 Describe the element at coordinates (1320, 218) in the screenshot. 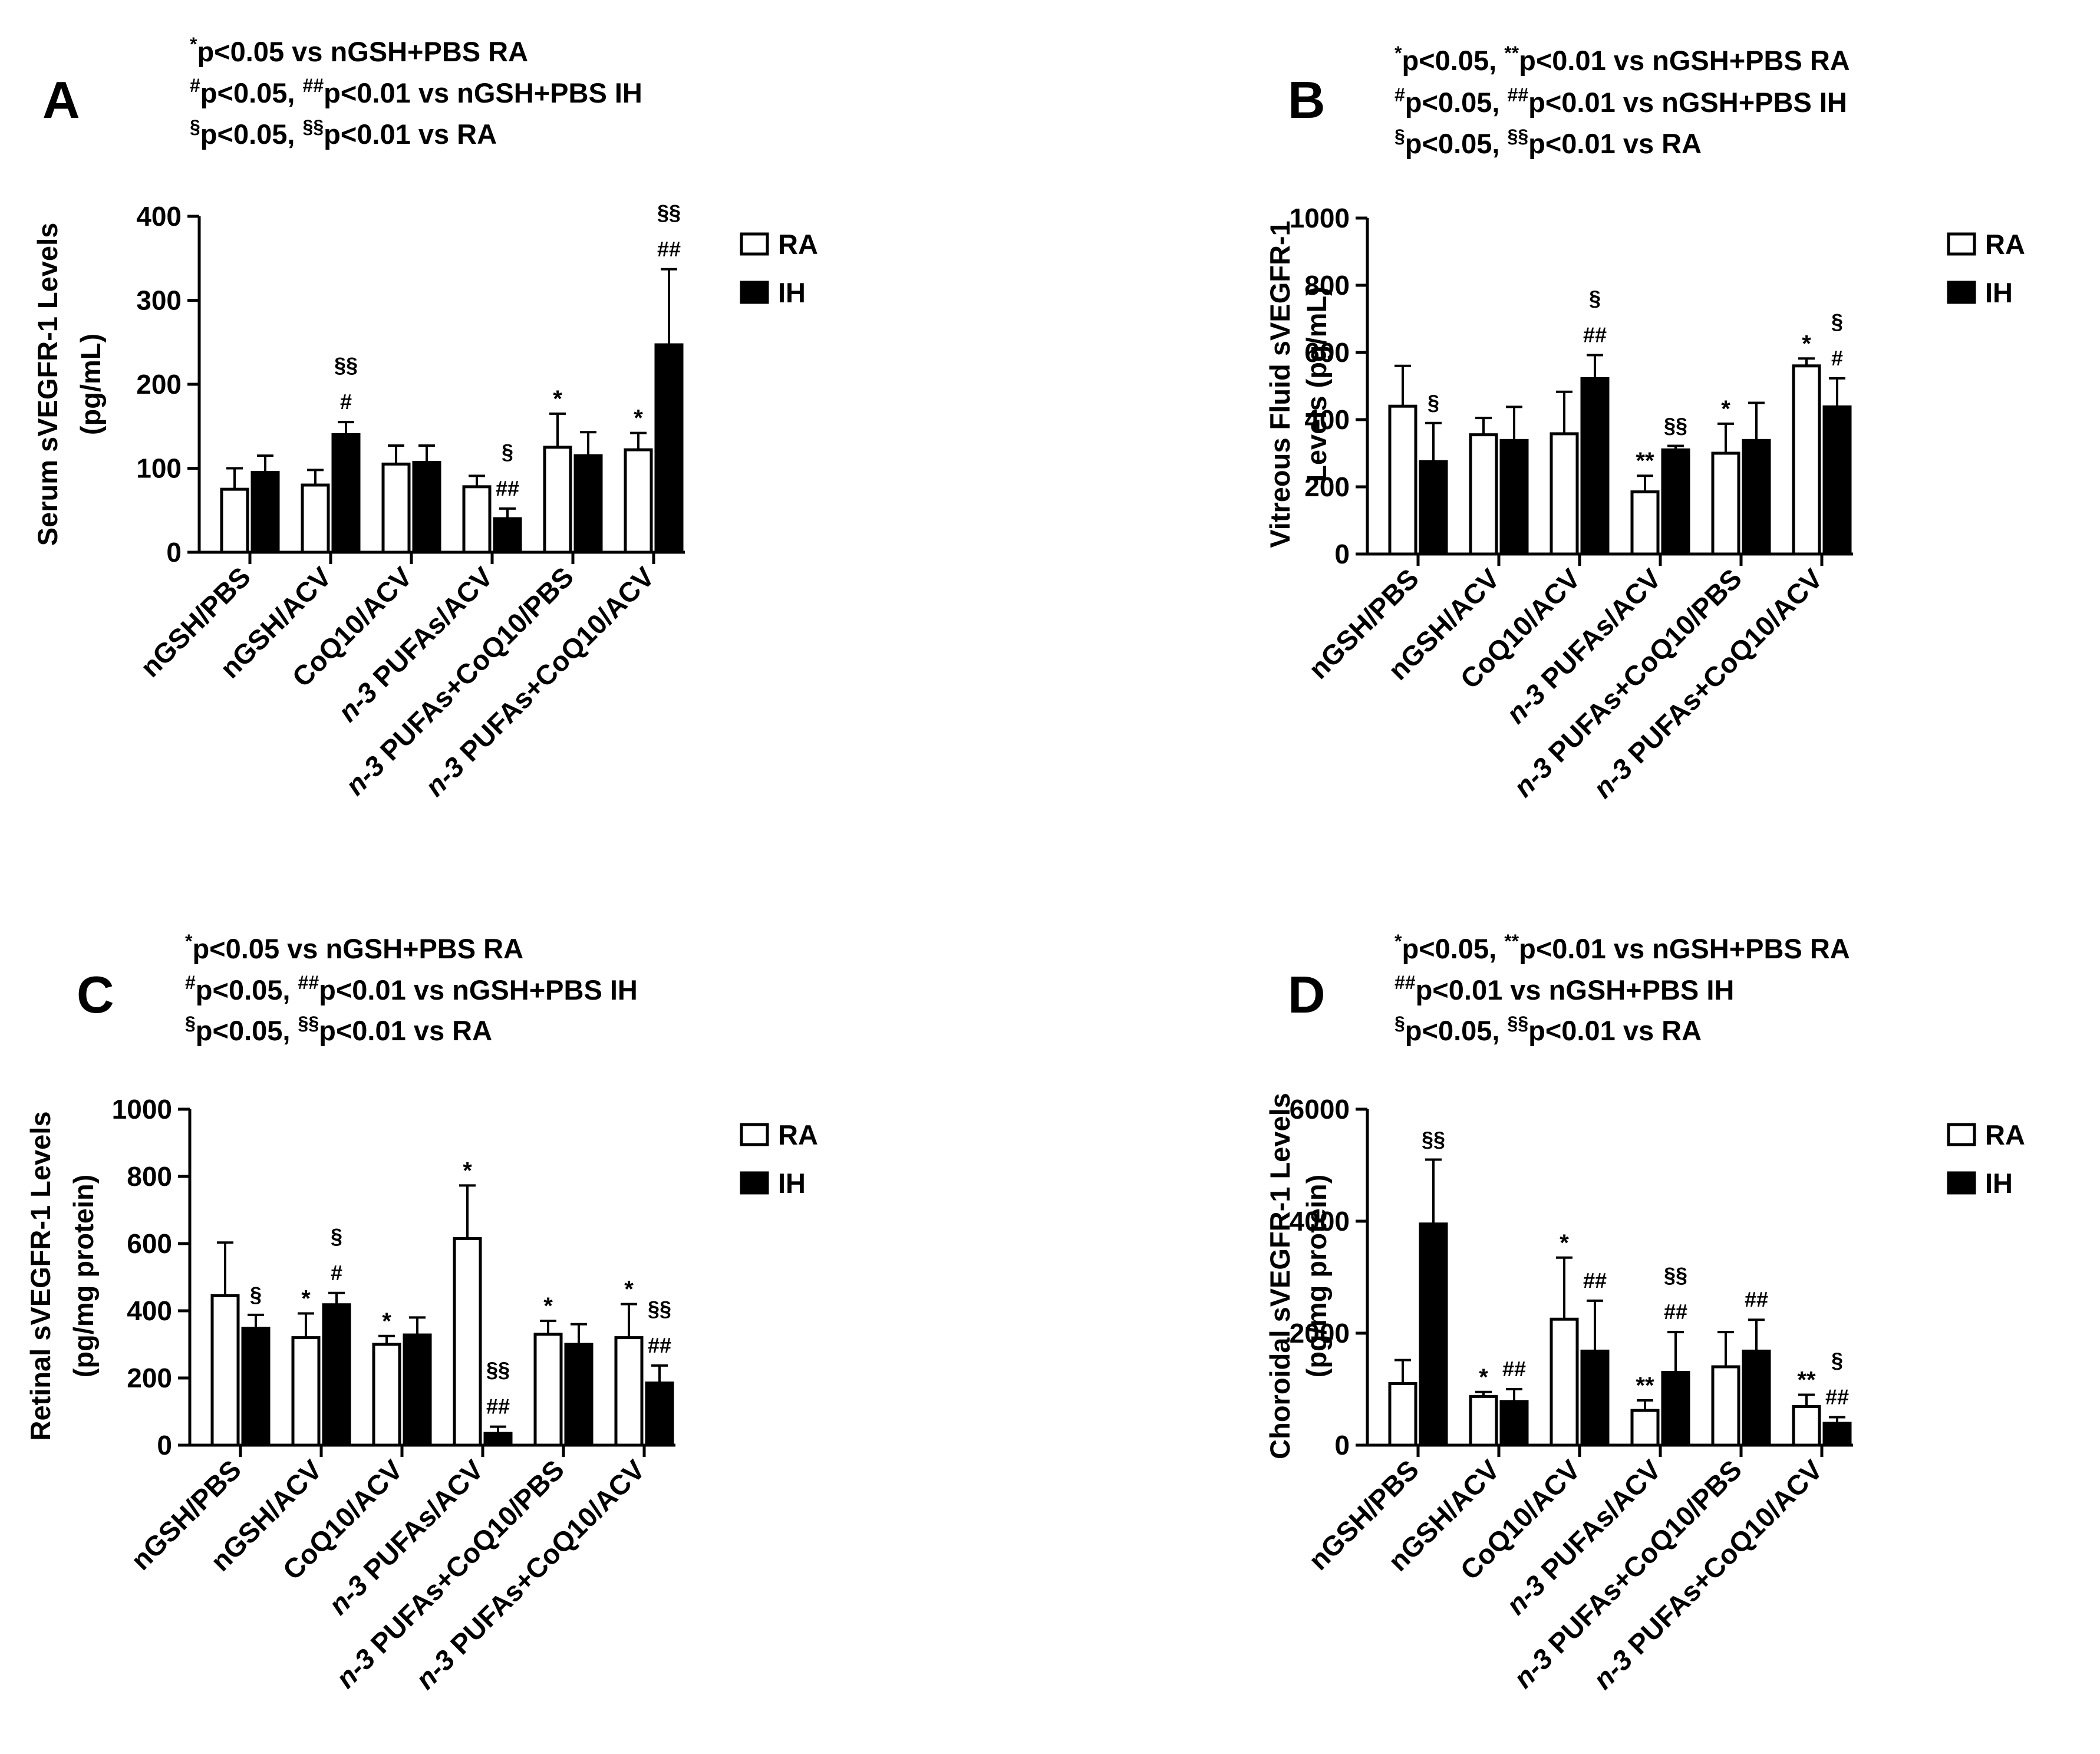

I see `y-tick-label: 1000` at that location.